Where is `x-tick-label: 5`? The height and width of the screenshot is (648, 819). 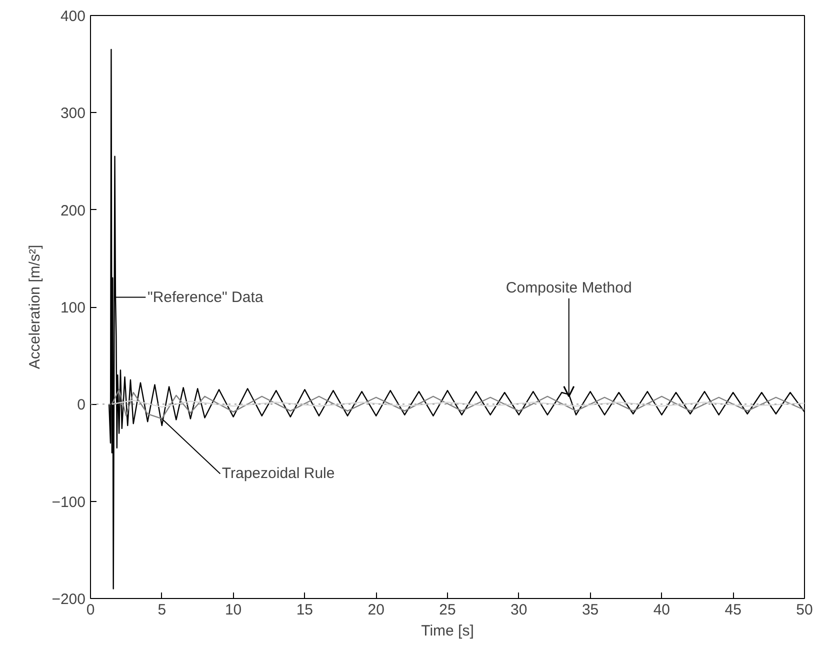
x-tick-label: 5 is located at coordinates (162, 610).